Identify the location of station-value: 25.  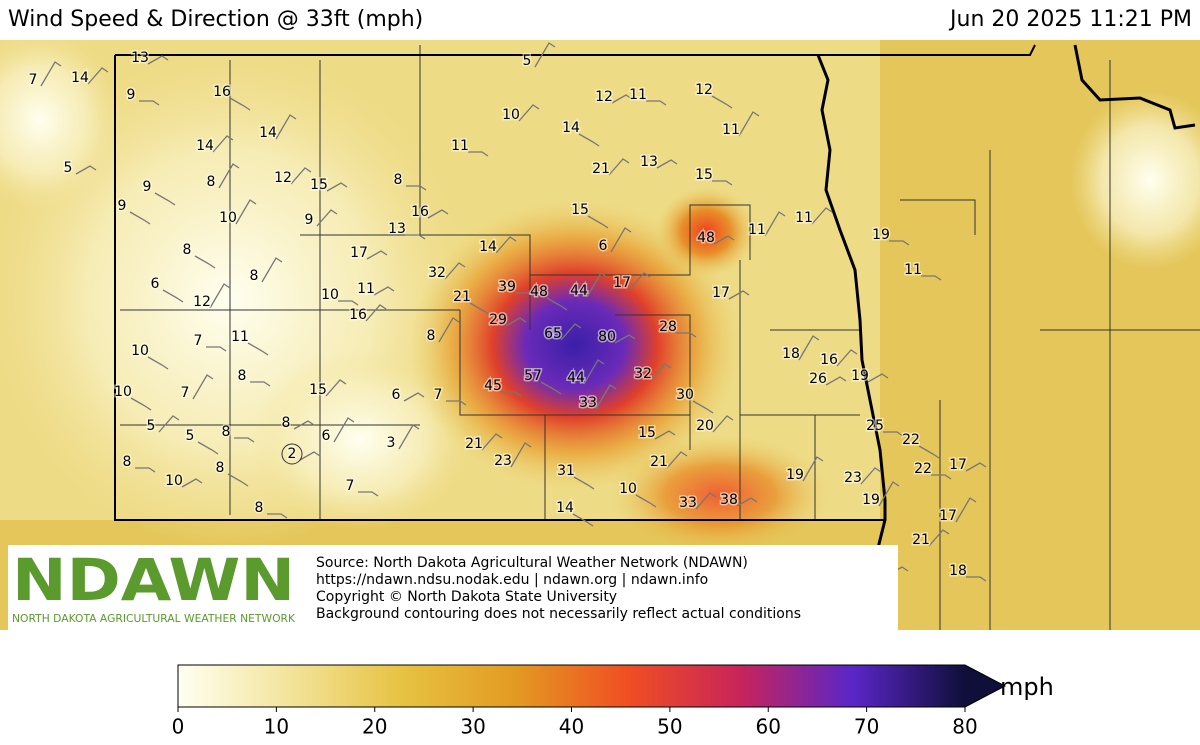
(875, 426).